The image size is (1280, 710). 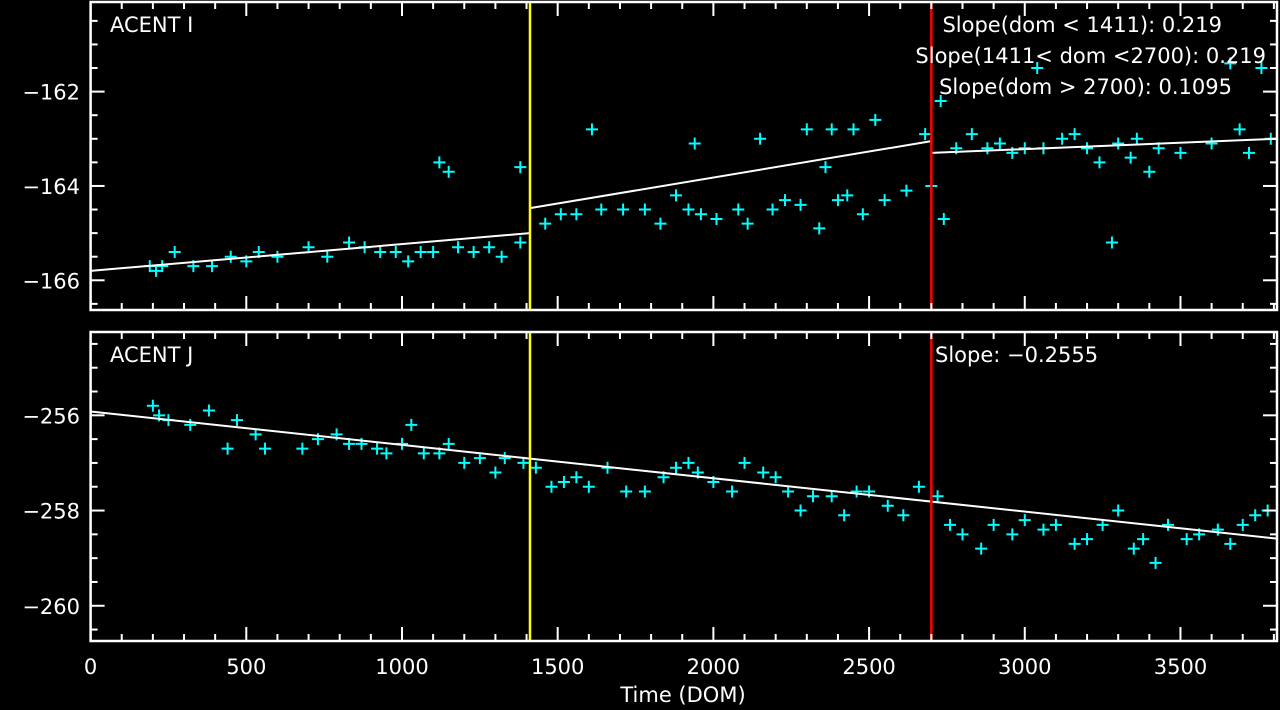 I want to click on y-tick-label: −164, so click(x=51, y=187).